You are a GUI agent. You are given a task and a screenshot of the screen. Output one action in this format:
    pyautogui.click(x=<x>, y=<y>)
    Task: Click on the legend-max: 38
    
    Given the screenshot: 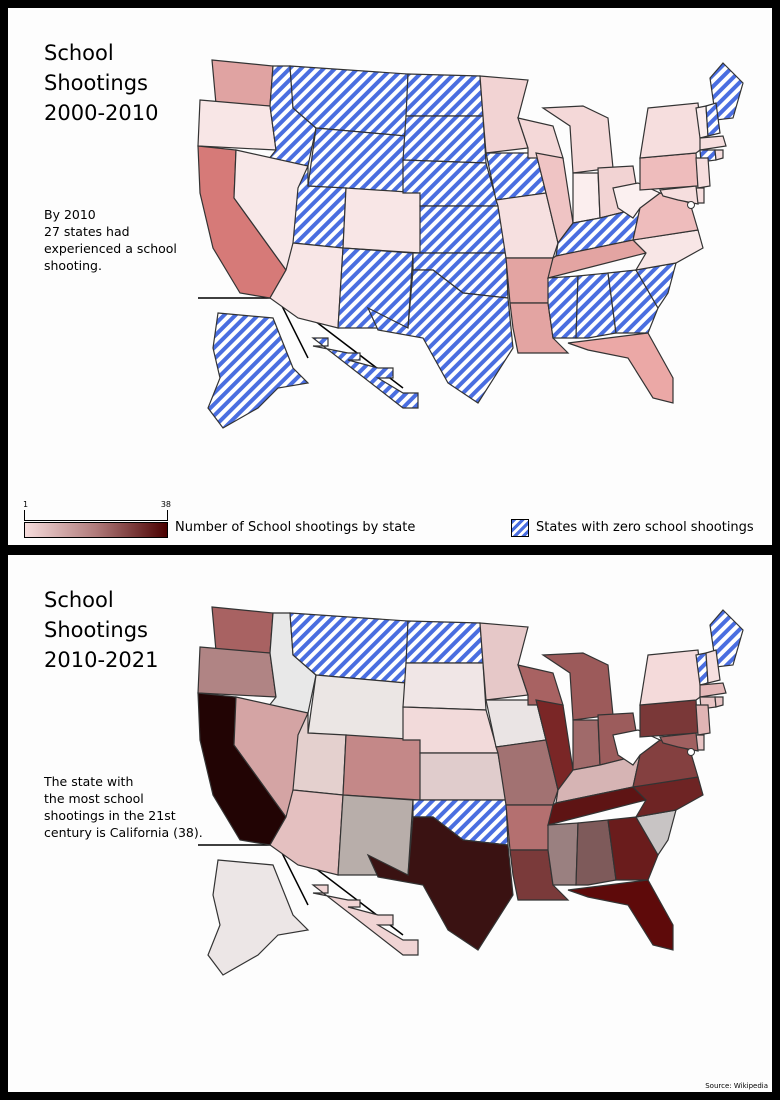 What is the action you would take?
    pyautogui.click(x=165, y=504)
    